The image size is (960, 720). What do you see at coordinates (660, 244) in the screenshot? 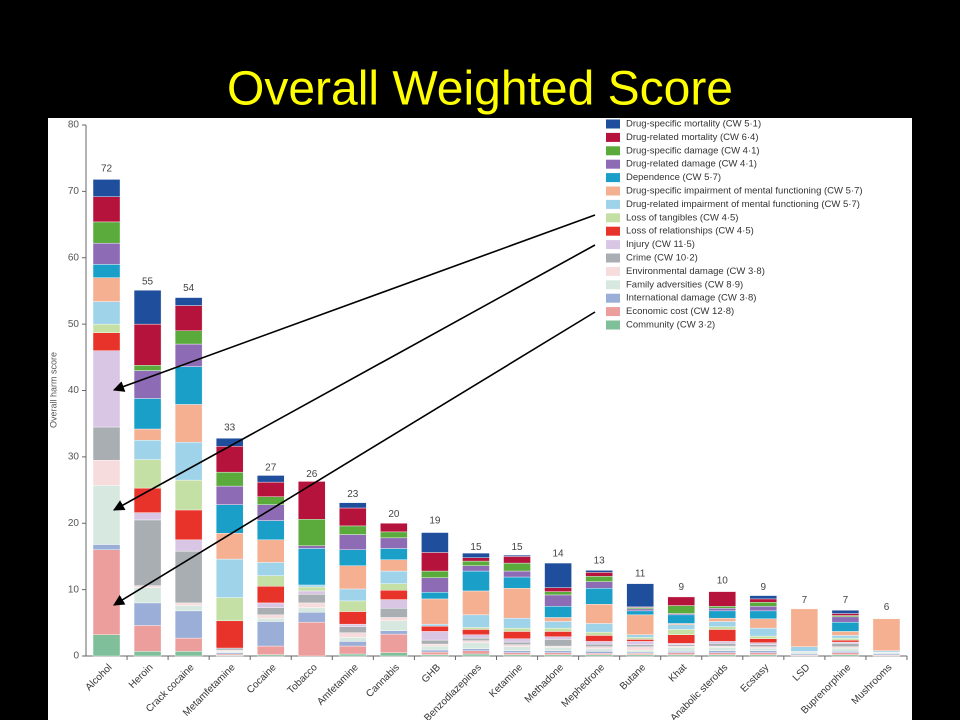
I see `legend-label: Injury (CW 11·5)` at bounding box center [660, 244].